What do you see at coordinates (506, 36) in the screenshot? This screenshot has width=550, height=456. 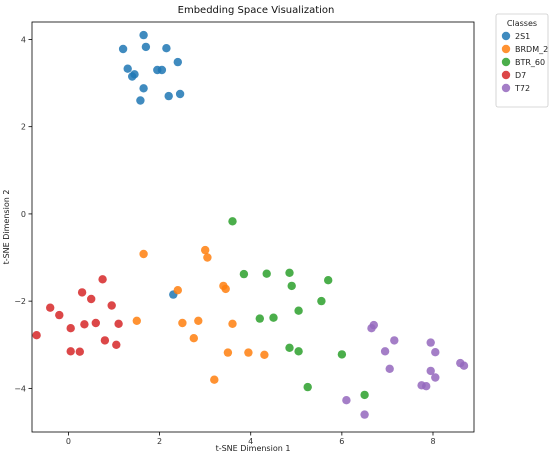 I see `legend-marker-2s1` at bounding box center [506, 36].